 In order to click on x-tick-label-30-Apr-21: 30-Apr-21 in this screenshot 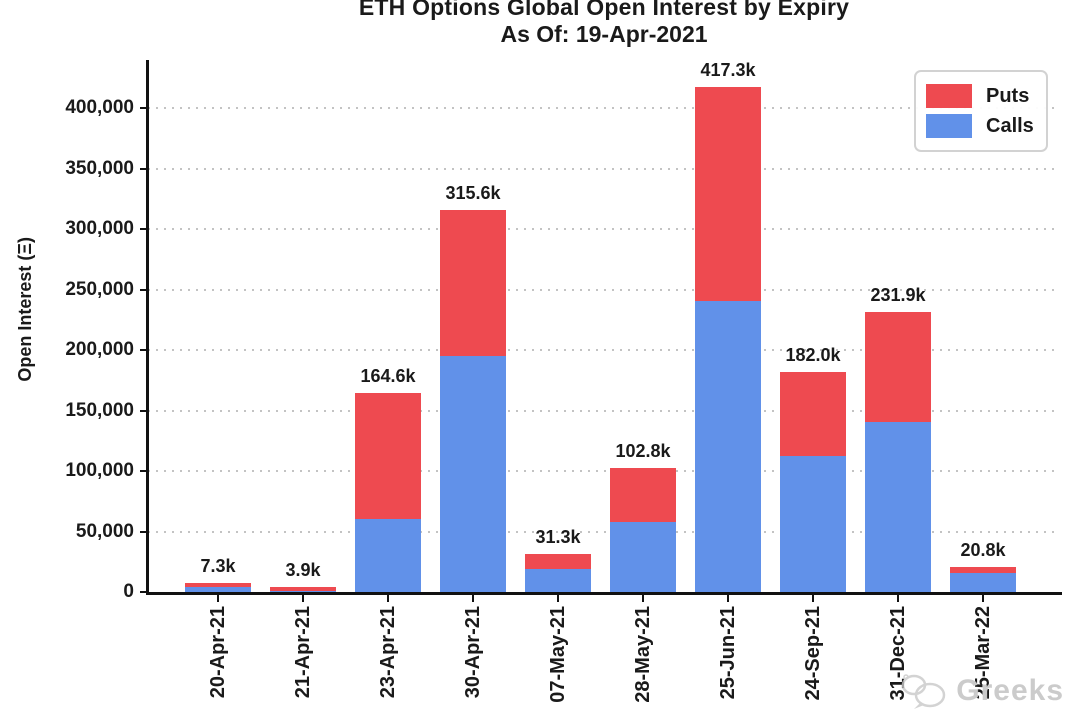, I will do `click(473, 652)`.